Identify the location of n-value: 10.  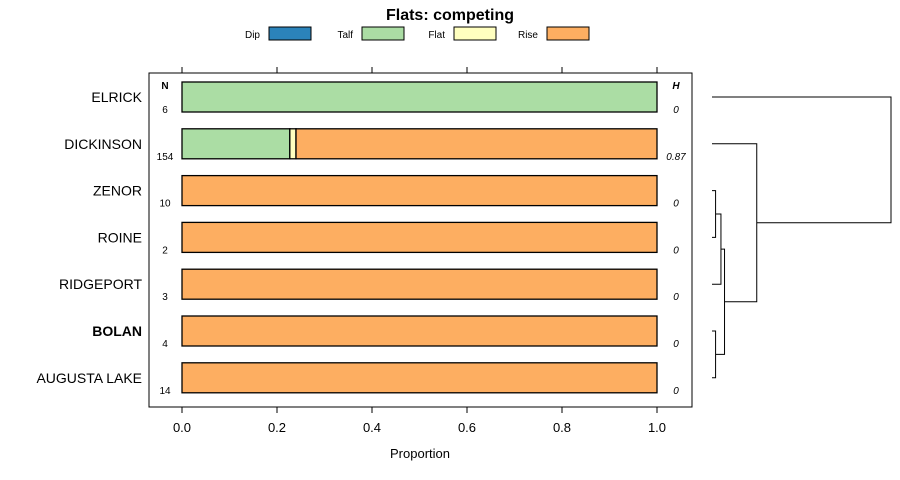
(165, 204).